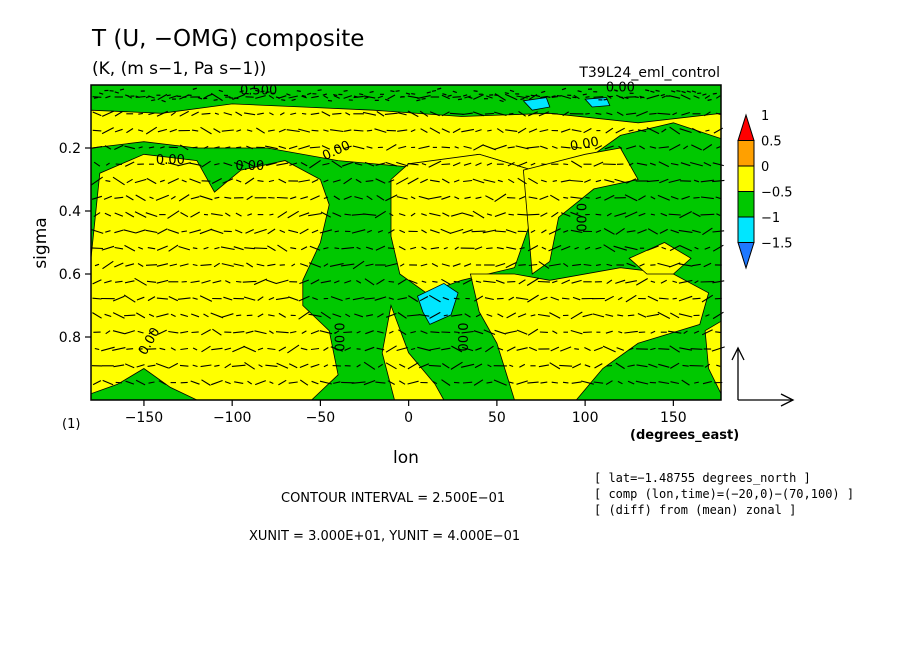  What do you see at coordinates (438, 303) in the screenshot?
I see `strong-negative-region` at bounding box center [438, 303].